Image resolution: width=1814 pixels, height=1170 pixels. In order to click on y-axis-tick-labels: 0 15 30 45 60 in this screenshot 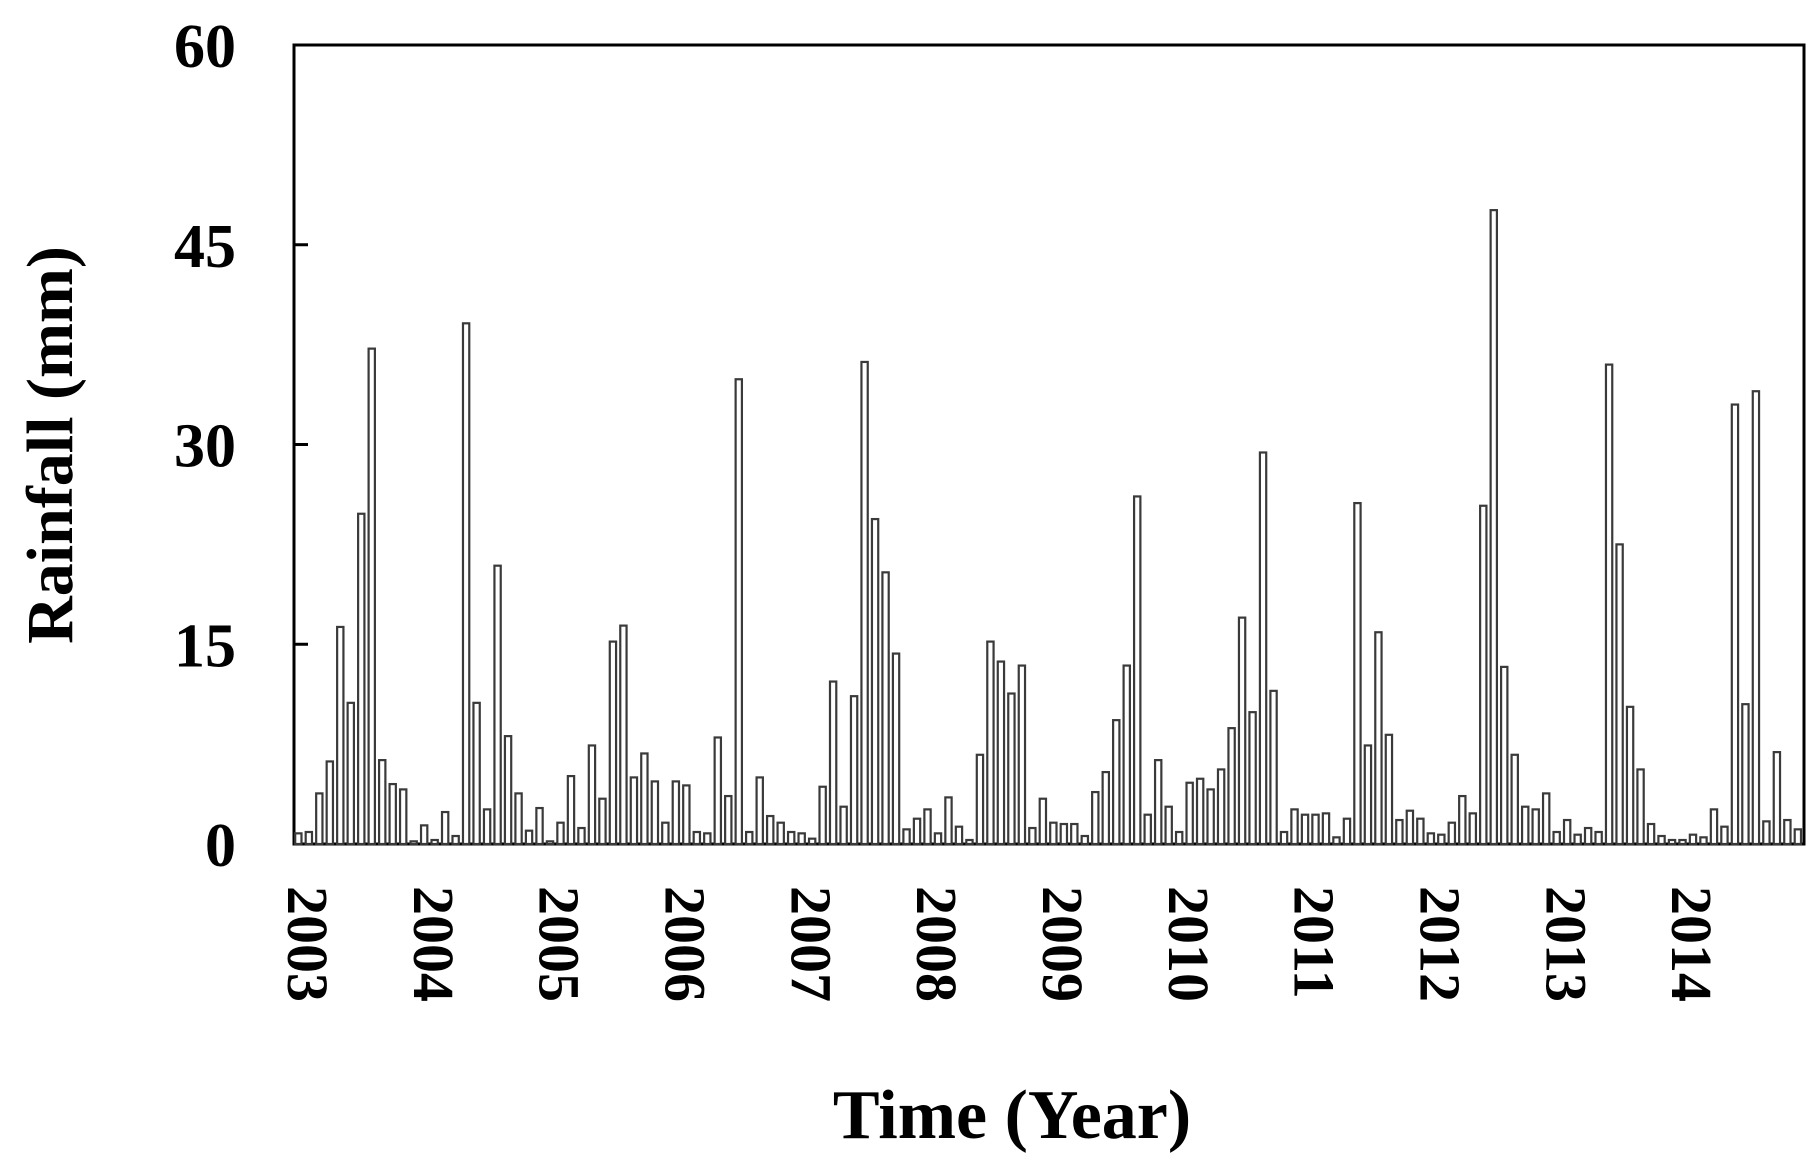, I will do `click(205, 446)`.